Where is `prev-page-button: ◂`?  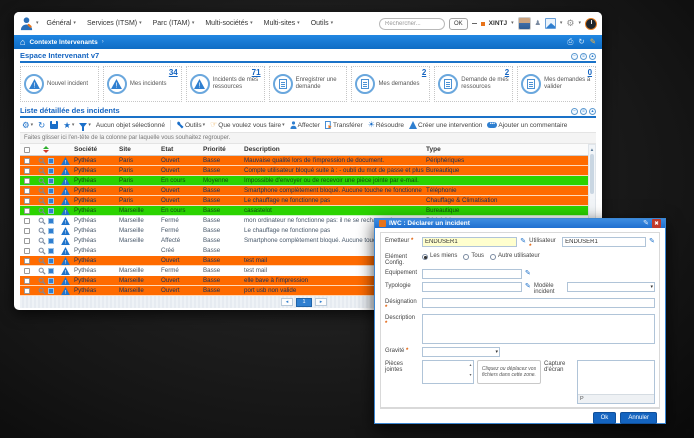
prev-page-button: ◂ is located at coordinates (287, 302).